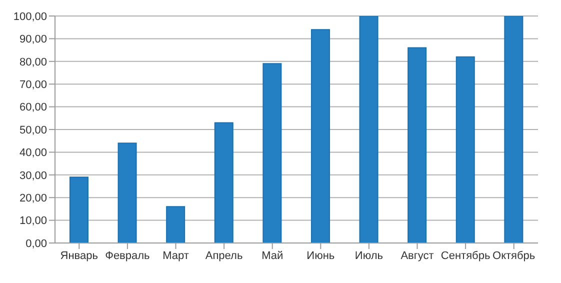  I want to click on x-tick-label: Июнь, so click(320, 256).